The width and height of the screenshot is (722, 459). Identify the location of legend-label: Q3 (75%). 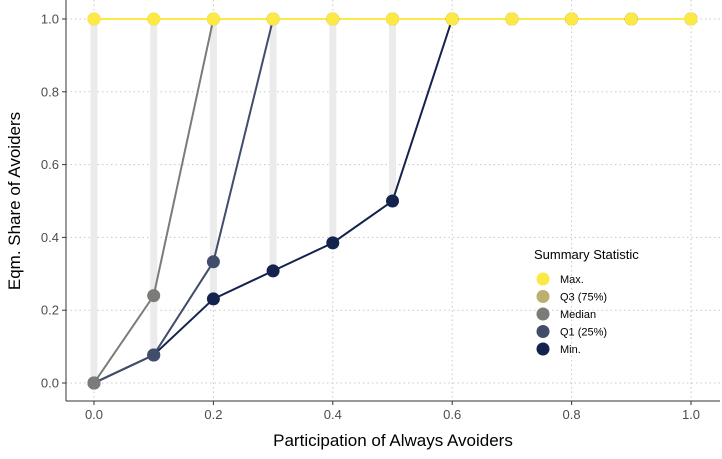
(583, 298).